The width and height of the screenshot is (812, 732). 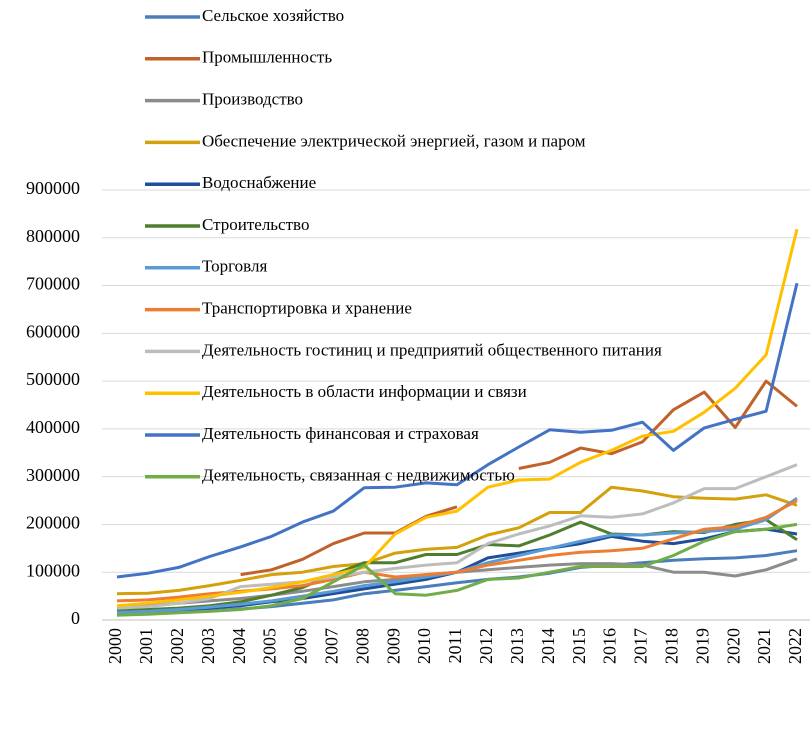 I want to click on x-tick-label: 2004, so click(x=239, y=646).